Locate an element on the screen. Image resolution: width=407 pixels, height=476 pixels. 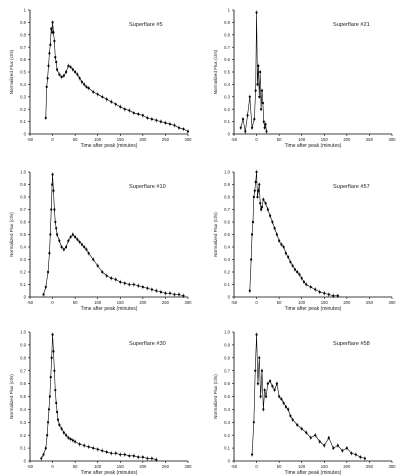
x-tick-label: 50 is located at coordinates (75, 139).